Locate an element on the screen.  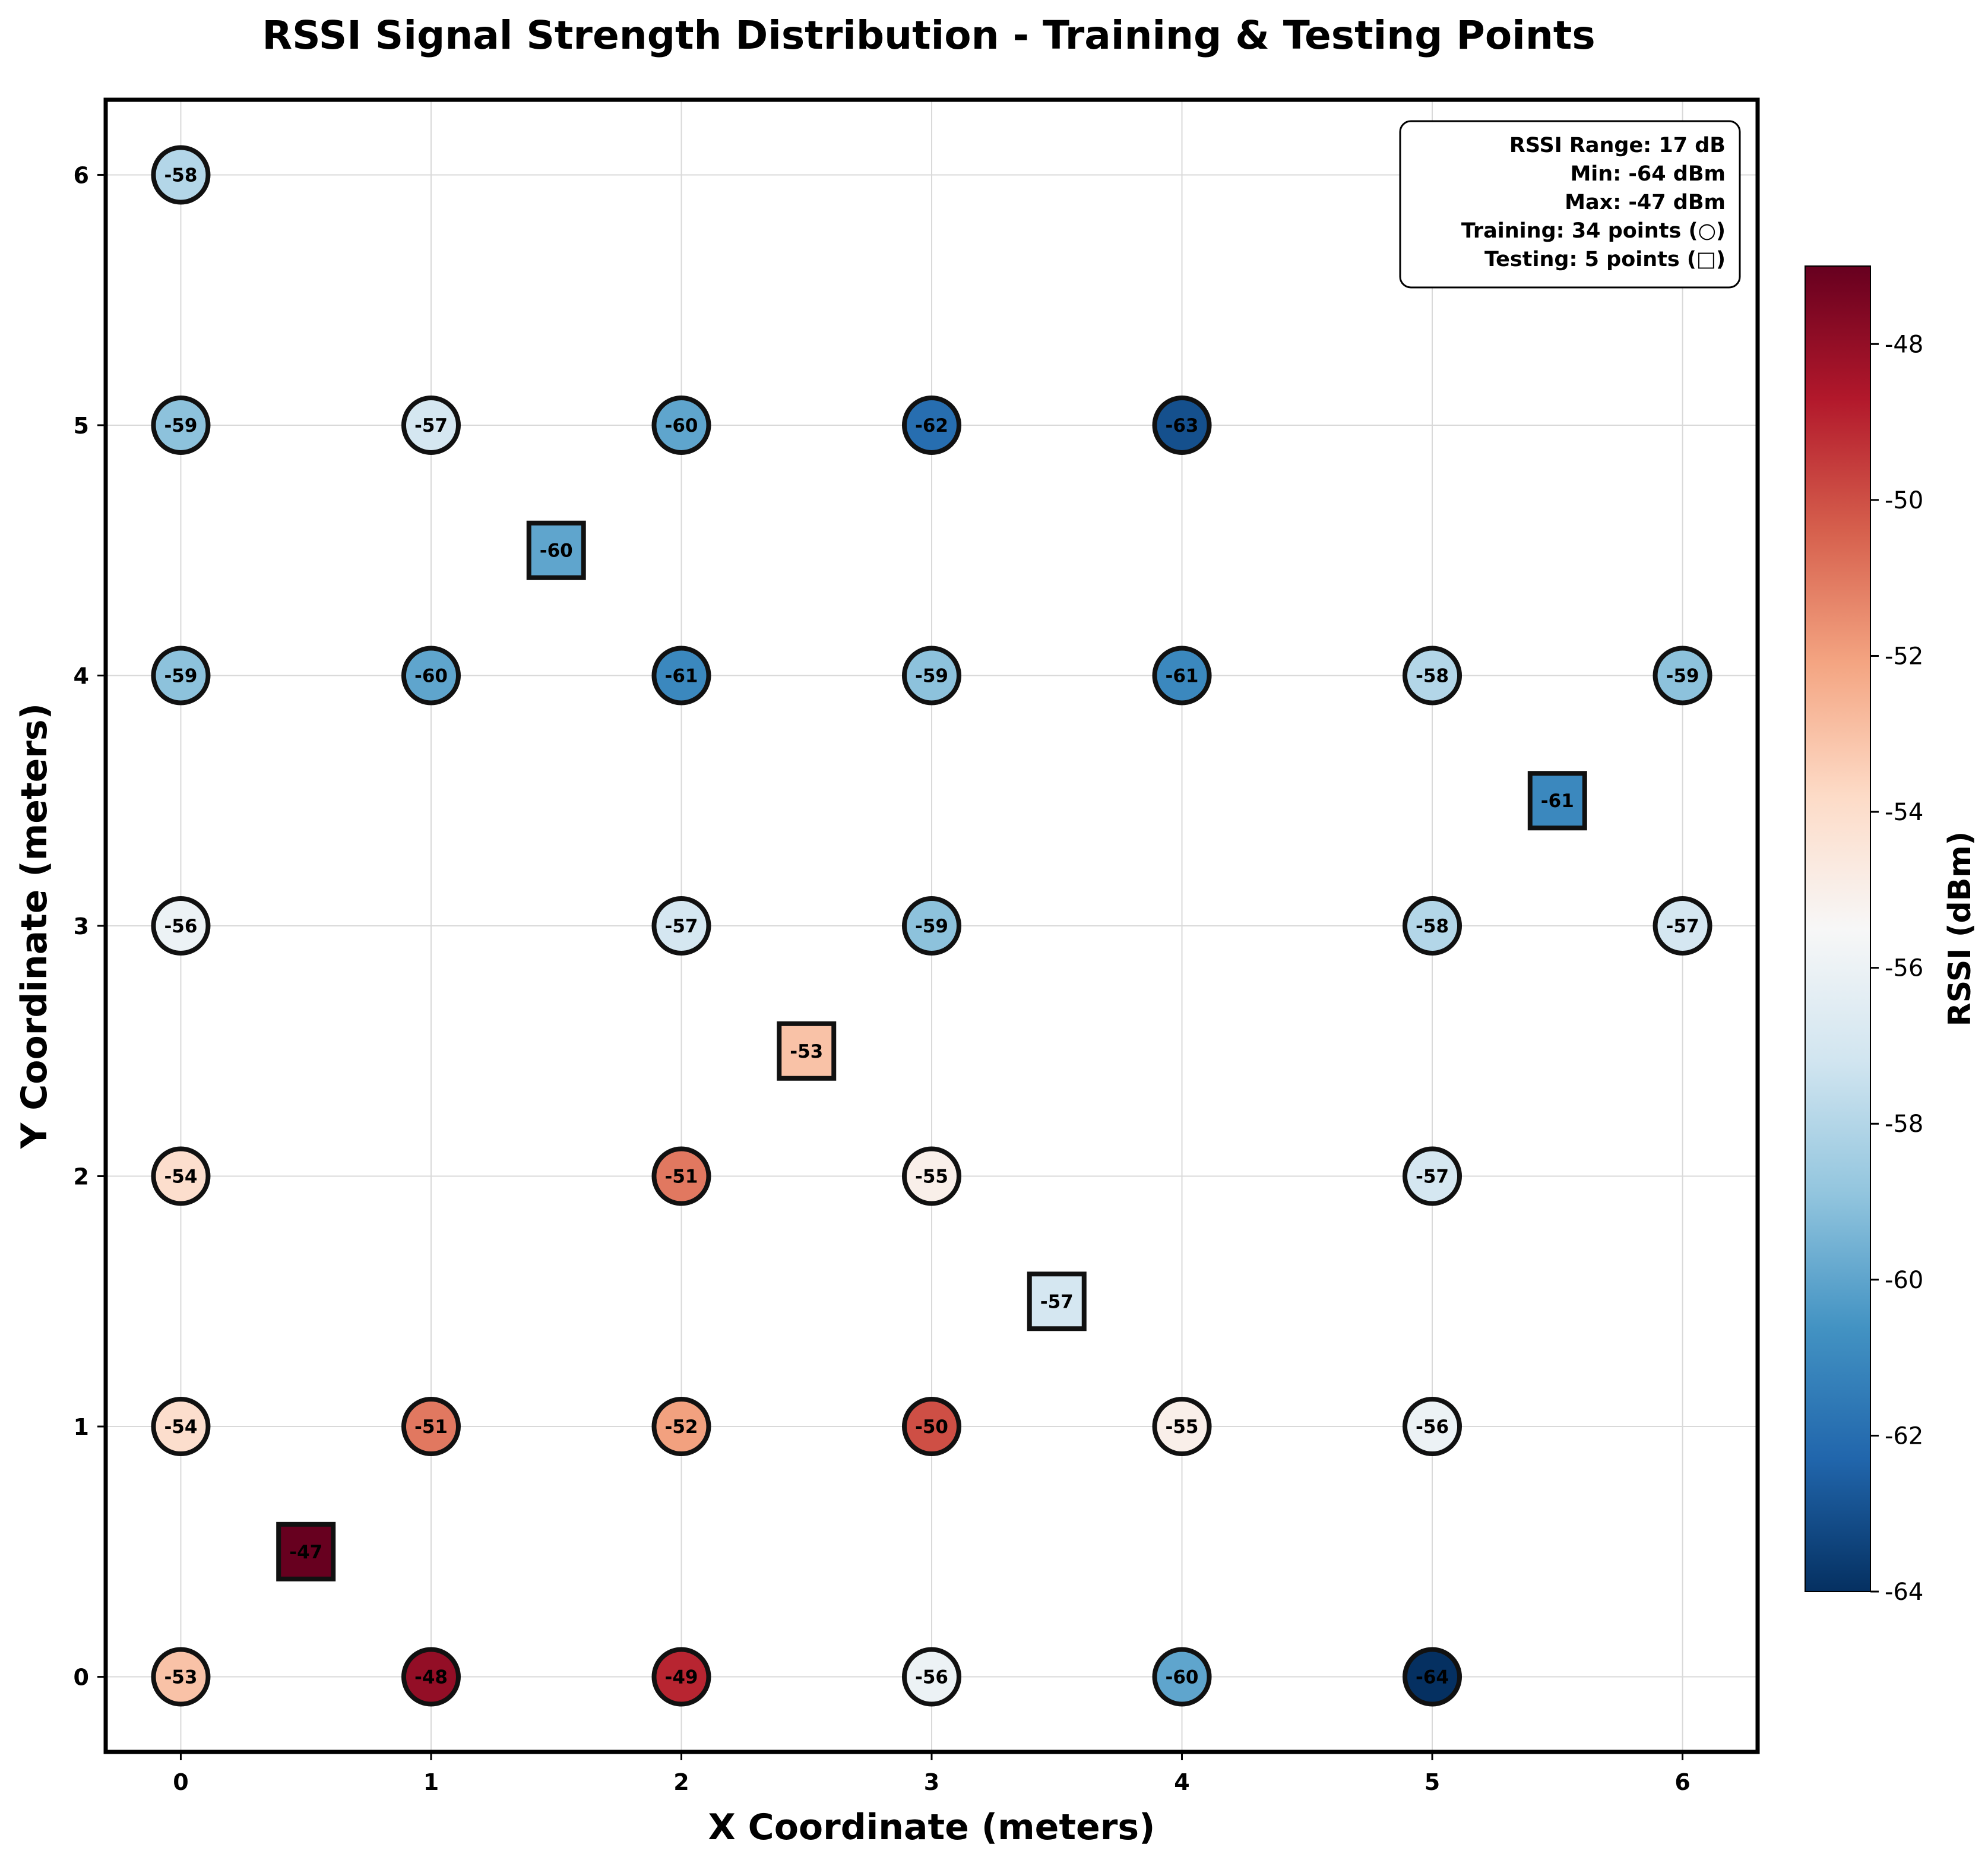
y-tick-label: 1 is located at coordinates (81, 1427).